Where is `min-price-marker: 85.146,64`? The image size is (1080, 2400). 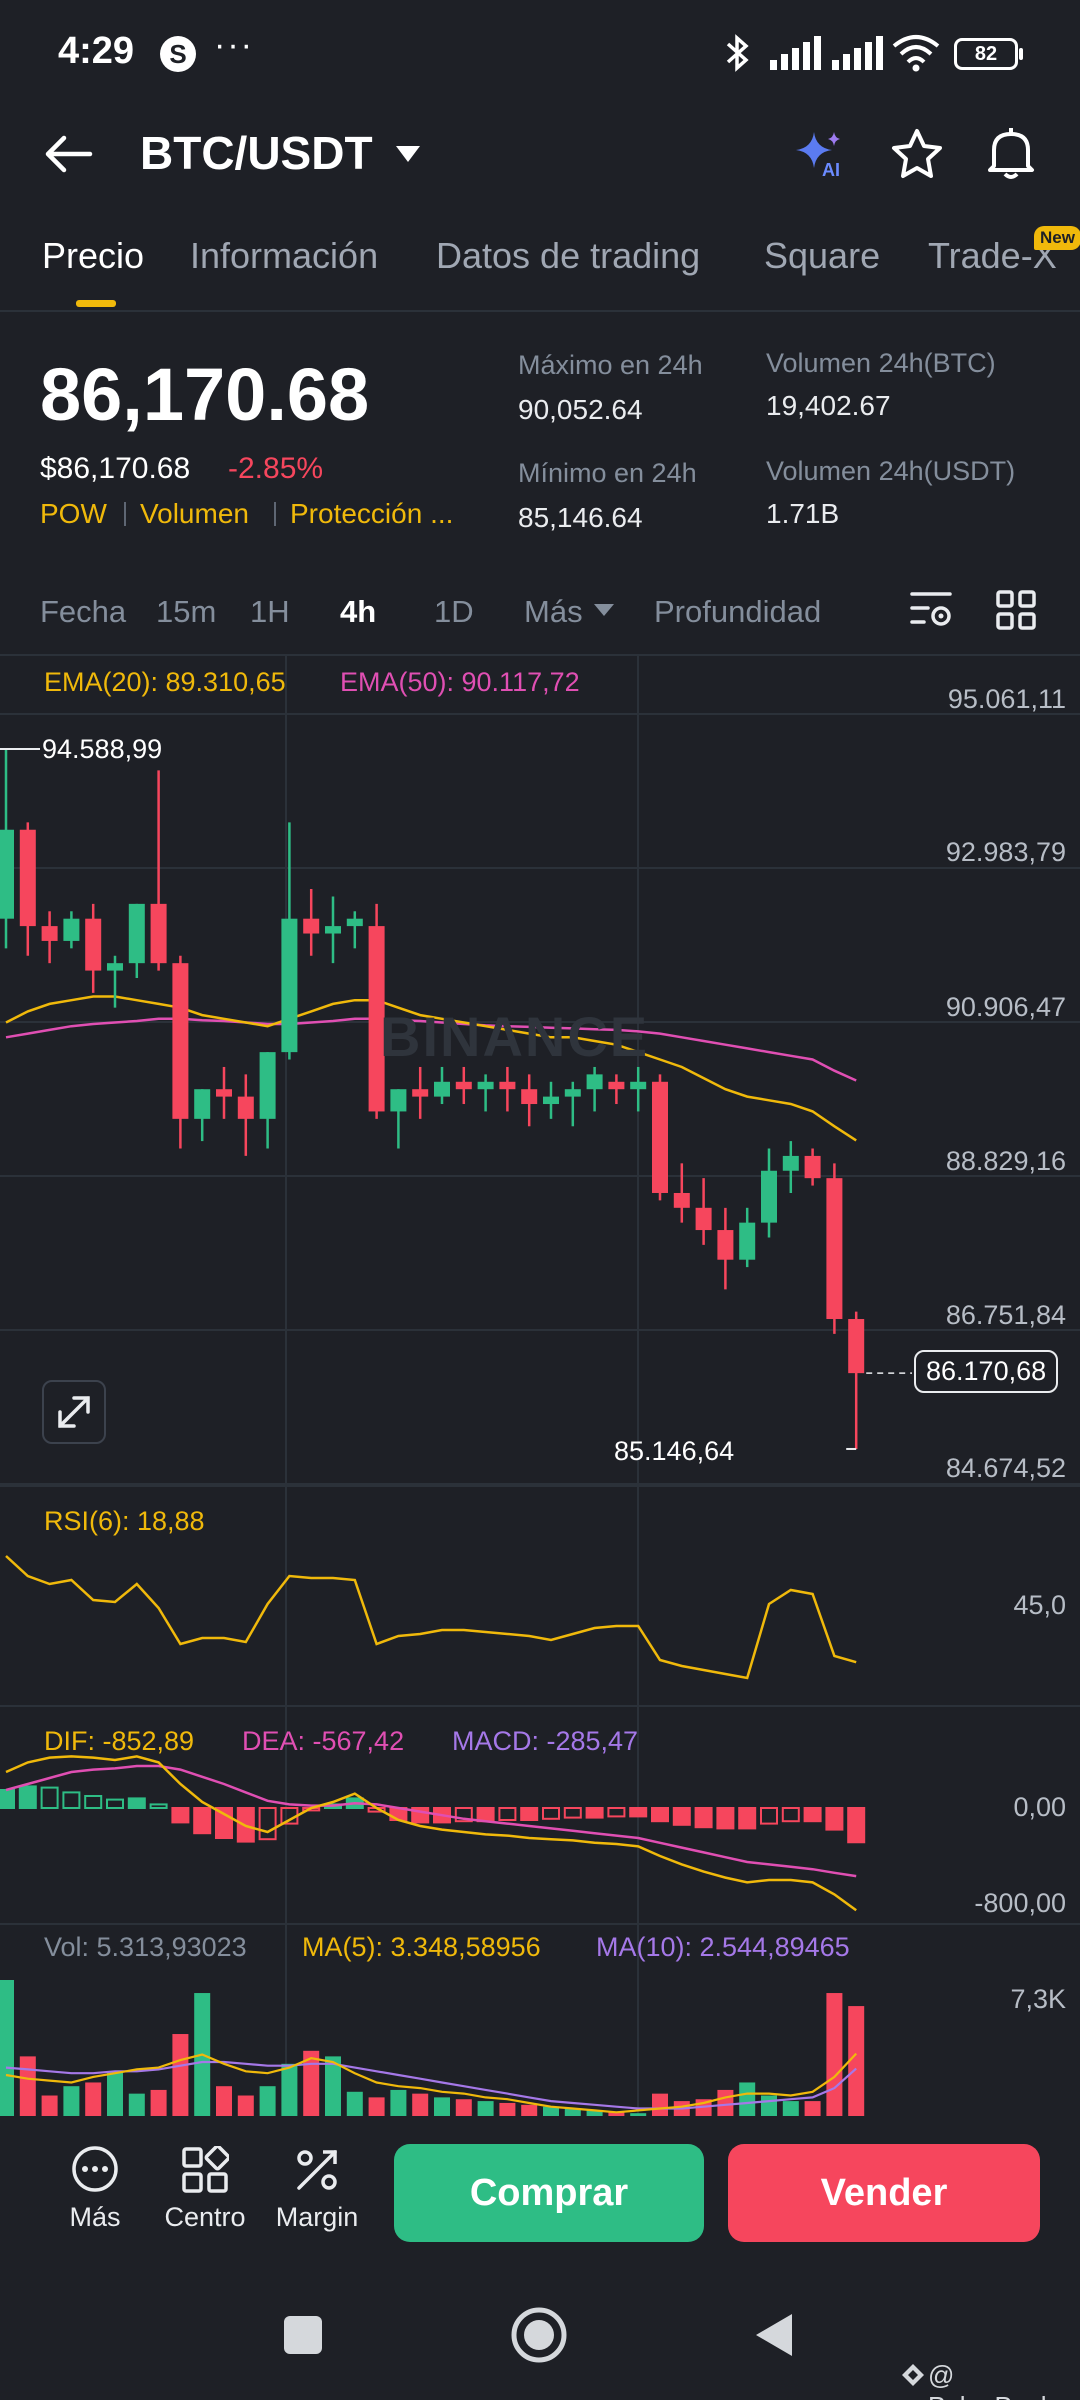
min-price-marker: 85.146,64 is located at coordinates (674, 1451).